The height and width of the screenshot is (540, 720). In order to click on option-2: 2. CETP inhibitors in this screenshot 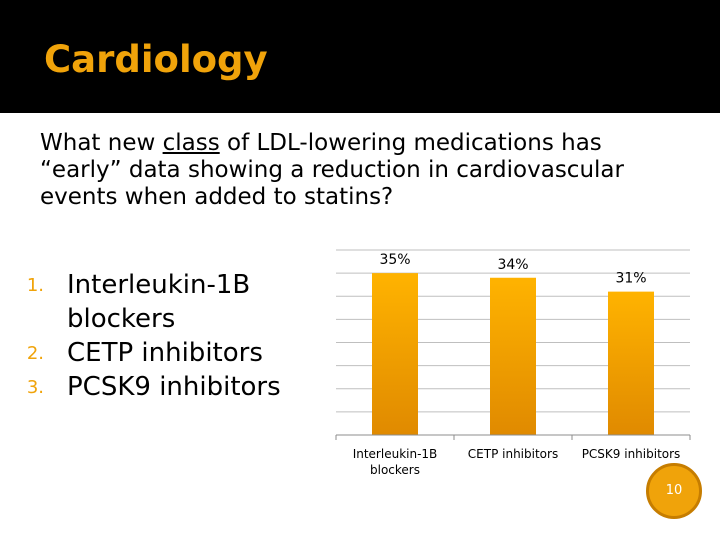, I will do `click(165, 353)`.